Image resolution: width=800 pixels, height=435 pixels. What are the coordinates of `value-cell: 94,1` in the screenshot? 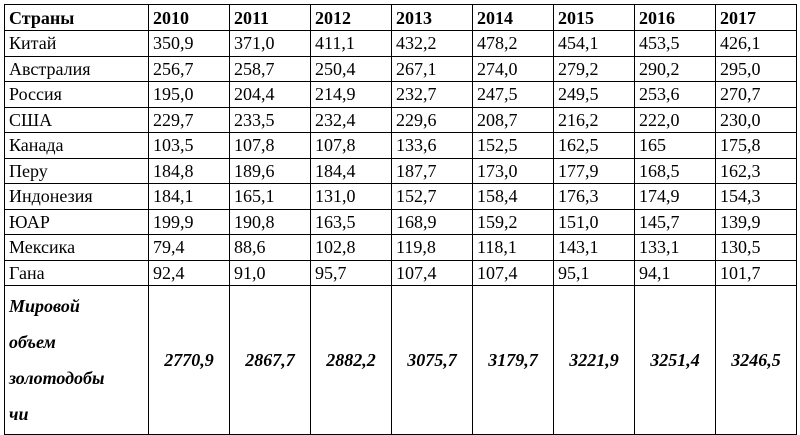 It's located at (675, 272).